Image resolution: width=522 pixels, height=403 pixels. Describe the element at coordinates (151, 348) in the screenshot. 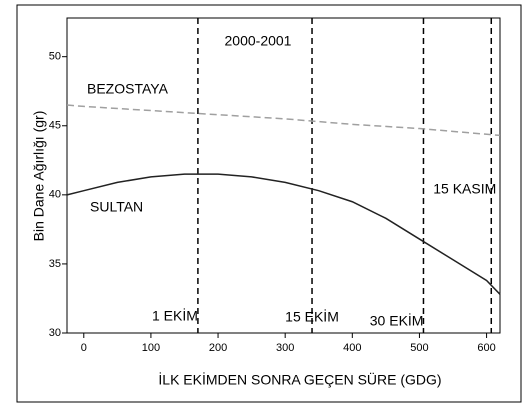

I see `x-tick-label: 100` at that location.